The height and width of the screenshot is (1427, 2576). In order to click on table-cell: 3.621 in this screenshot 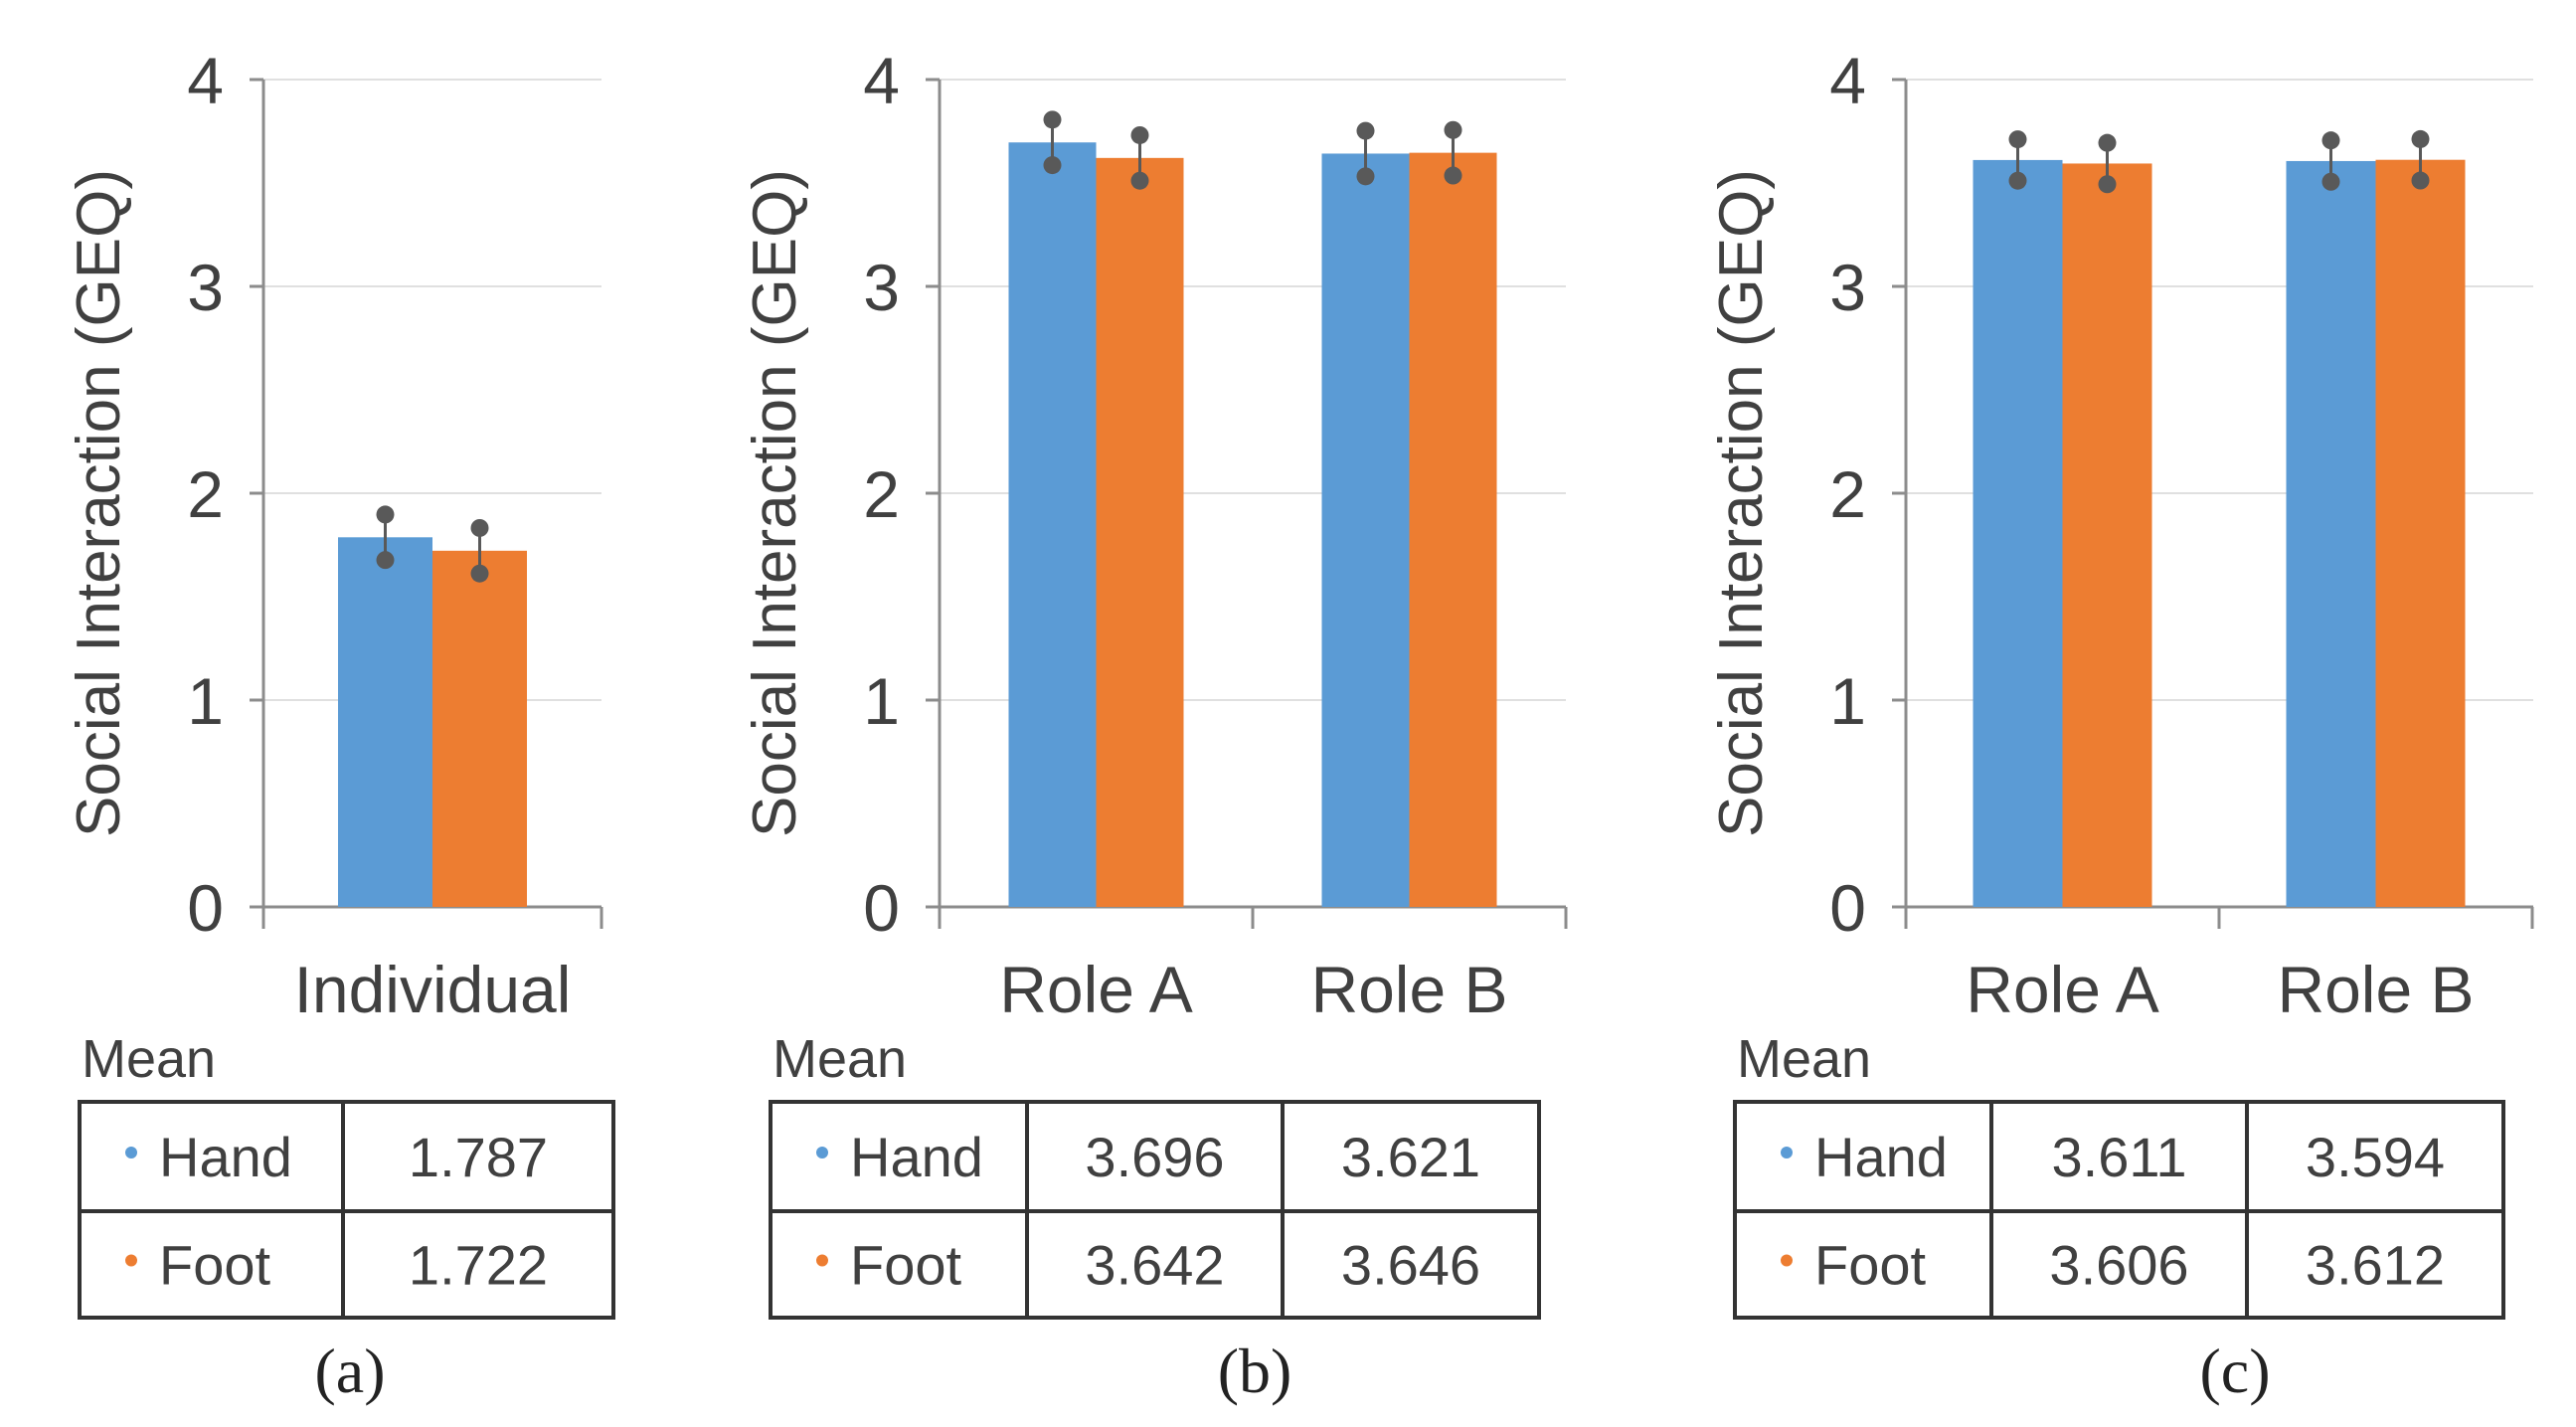, I will do `click(1410, 1157)`.